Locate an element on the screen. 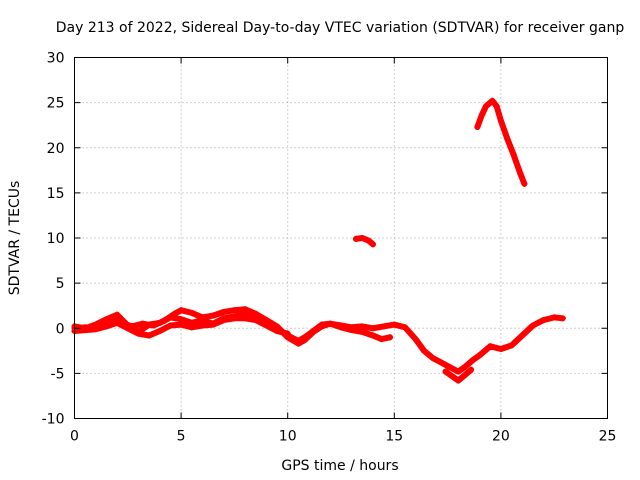  y-tick-label: 20 is located at coordinates (56, 149).